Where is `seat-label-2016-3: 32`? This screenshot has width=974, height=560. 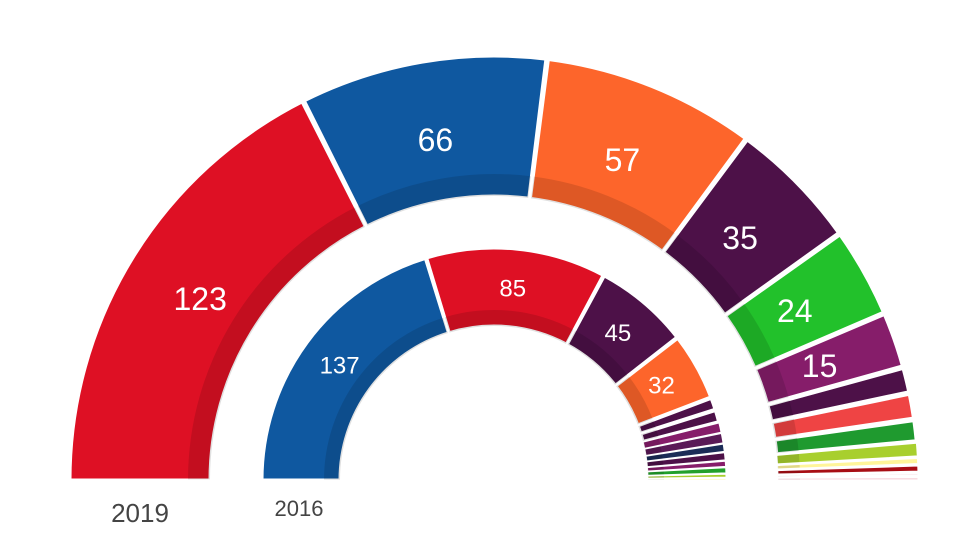 seat-label-2016-3: 32 is located at coordinates (661, 386).